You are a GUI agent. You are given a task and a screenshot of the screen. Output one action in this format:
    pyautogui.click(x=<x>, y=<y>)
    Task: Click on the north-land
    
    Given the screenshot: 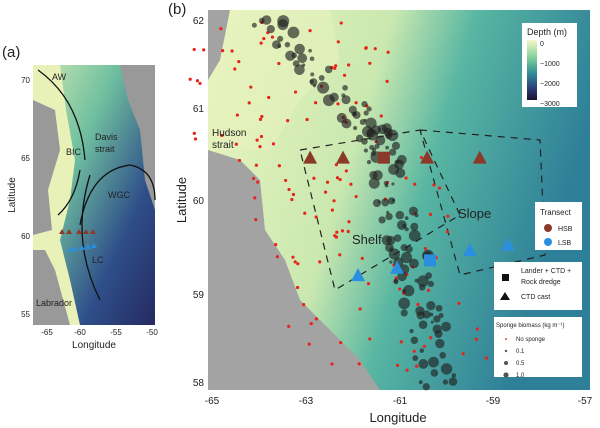 What is the action you would take?
    pyautogui.click(x=219, y=45)
    